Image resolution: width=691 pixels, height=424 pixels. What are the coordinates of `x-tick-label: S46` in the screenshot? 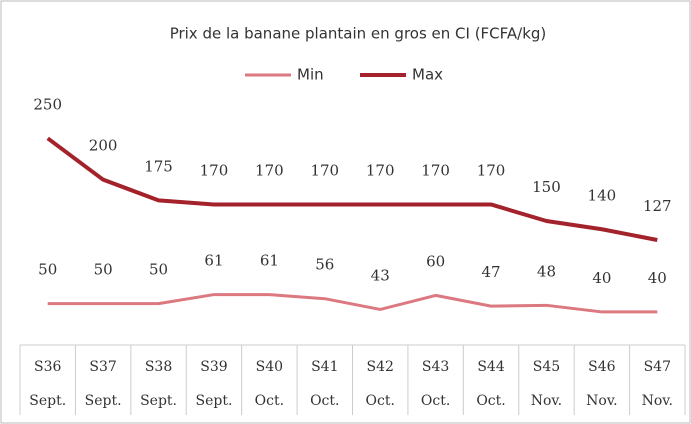 It's located at (601, 367).